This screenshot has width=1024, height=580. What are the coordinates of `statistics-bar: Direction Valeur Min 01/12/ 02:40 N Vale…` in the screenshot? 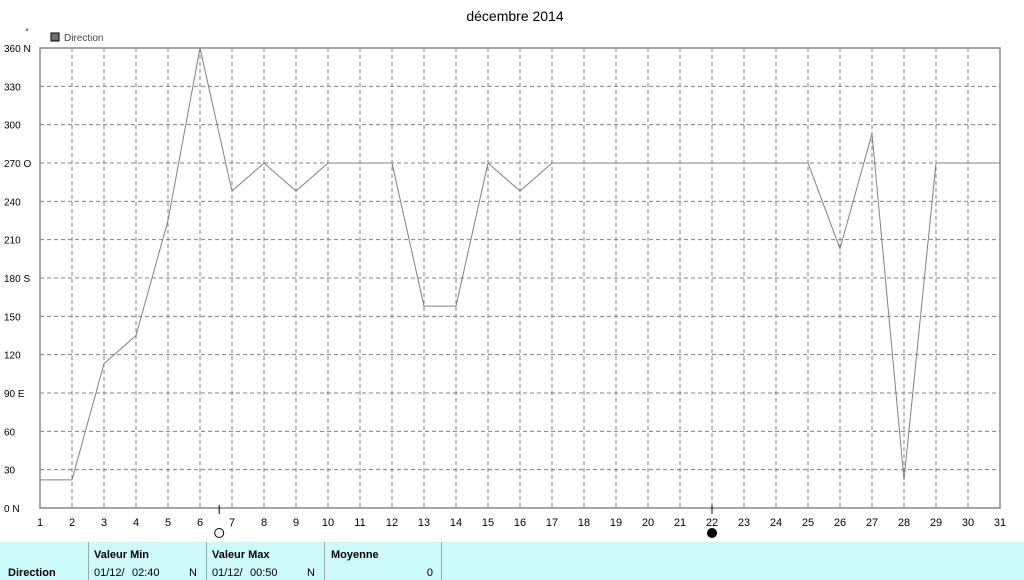 It's located at (512, 561).